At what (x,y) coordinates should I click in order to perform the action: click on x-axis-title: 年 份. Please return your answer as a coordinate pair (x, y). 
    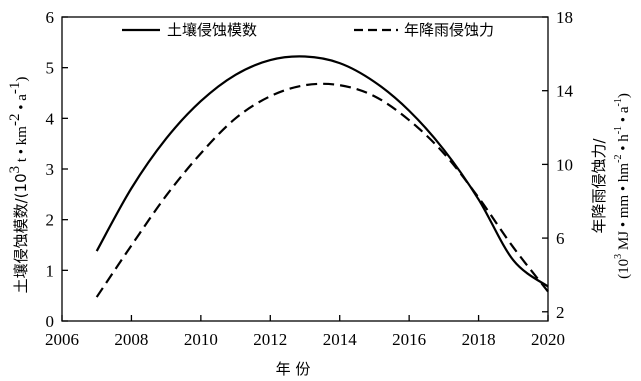
    Looking at the image, I should click on (293, 369).